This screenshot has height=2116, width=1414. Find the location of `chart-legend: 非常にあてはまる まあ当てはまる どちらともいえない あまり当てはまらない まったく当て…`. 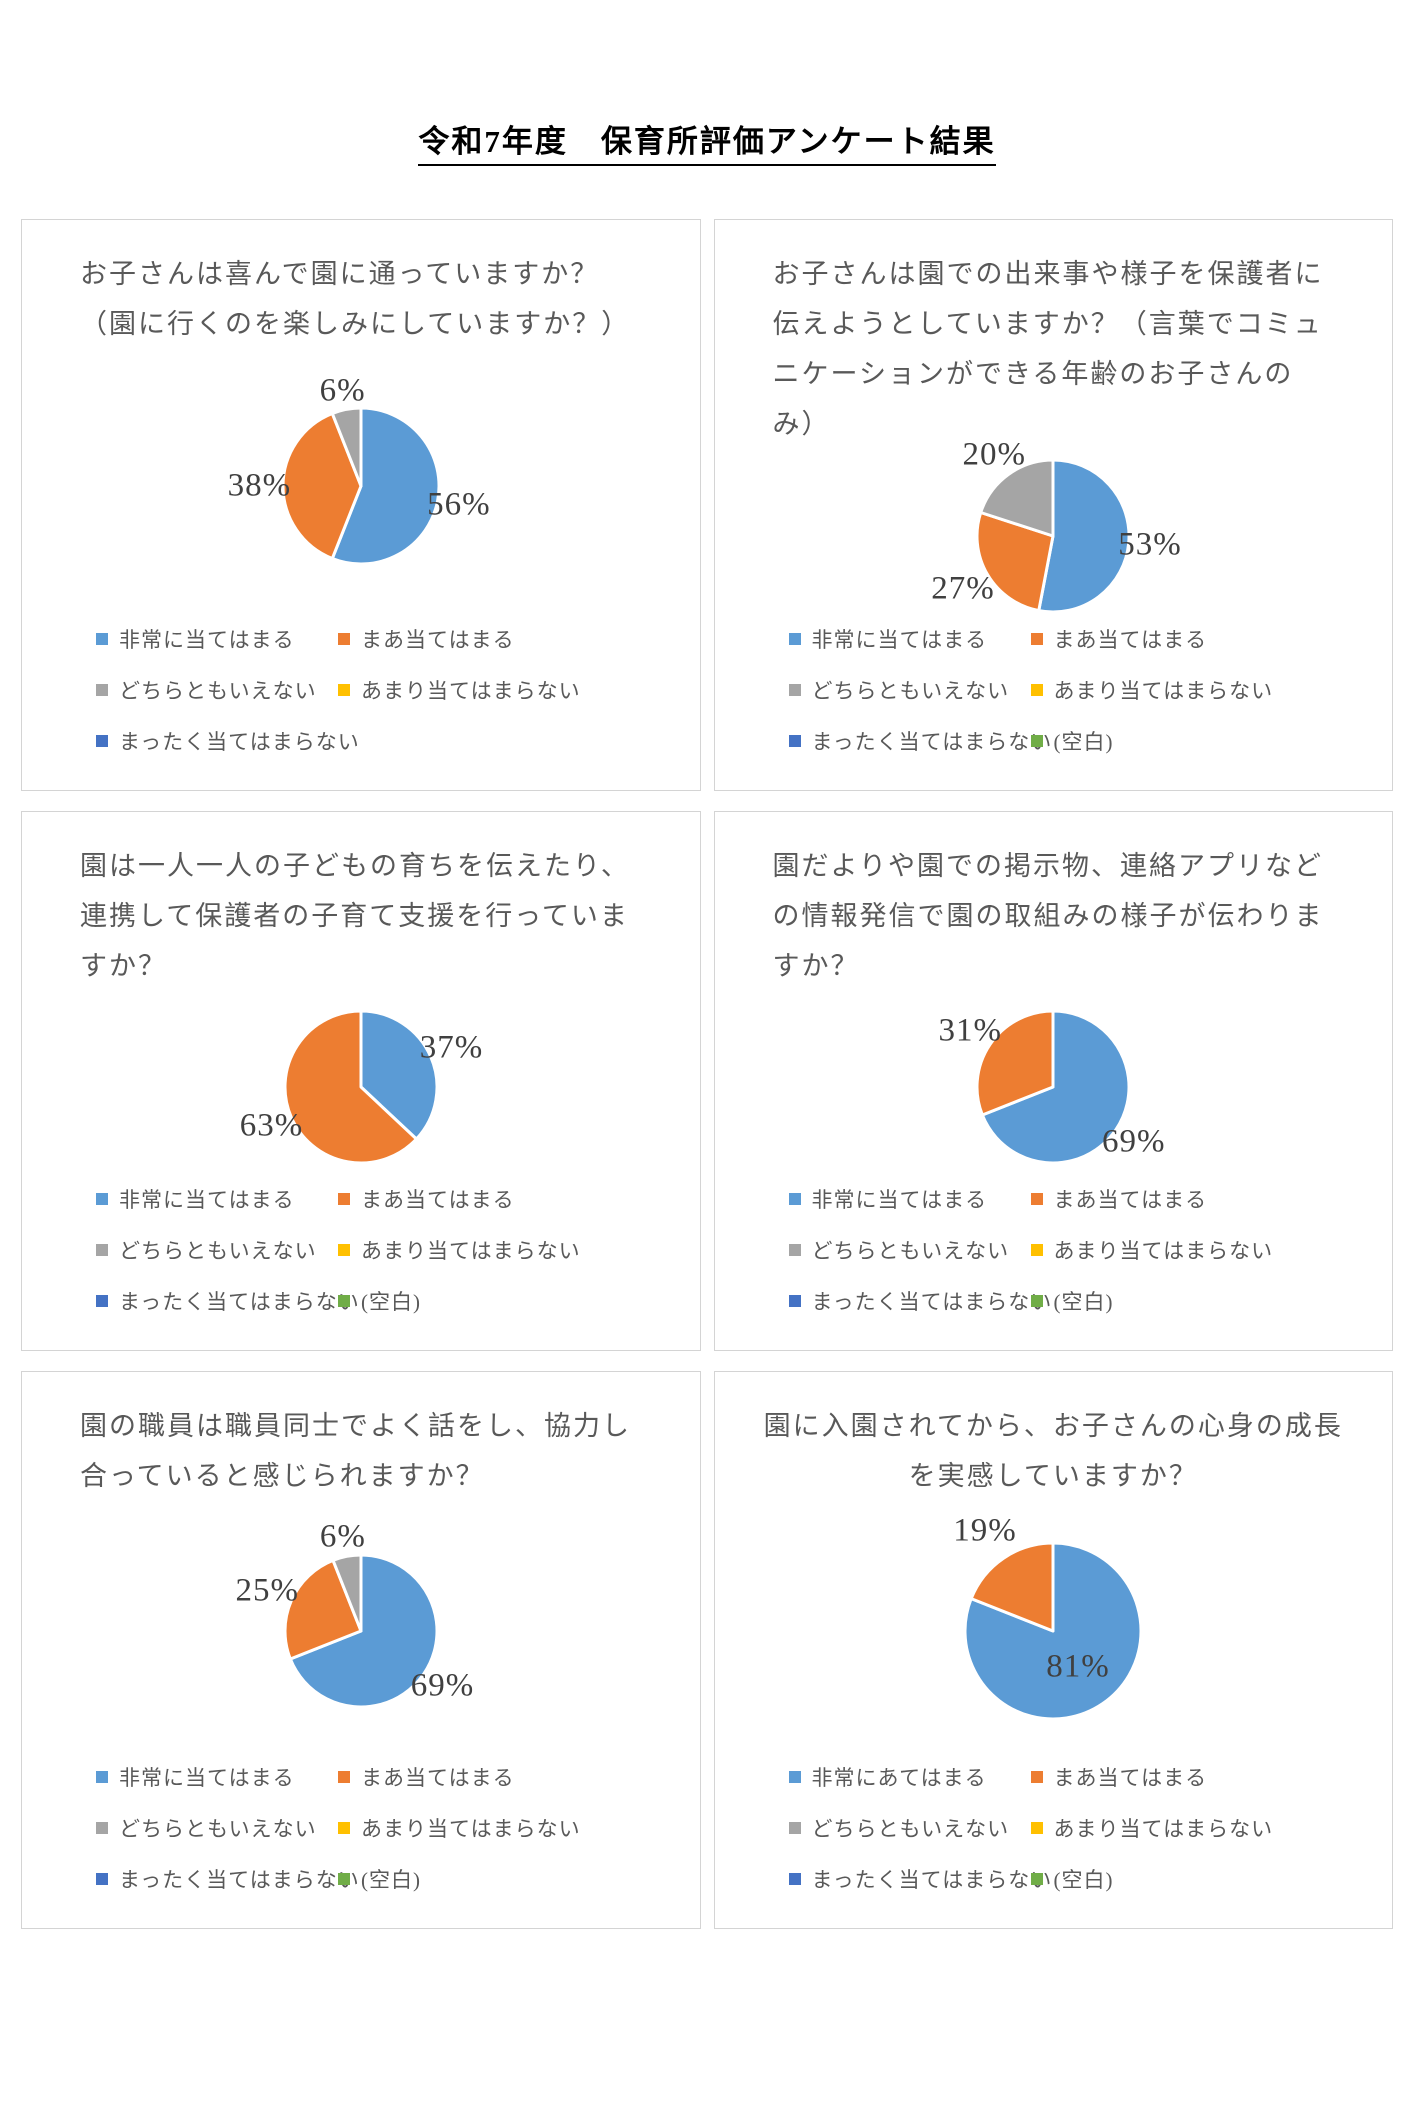

chart-legend: 非常にあてはまる まあ当てはまる どちらともいえない あまり当てはまらない まったく当て… is located at coordinates (1075, 1828).